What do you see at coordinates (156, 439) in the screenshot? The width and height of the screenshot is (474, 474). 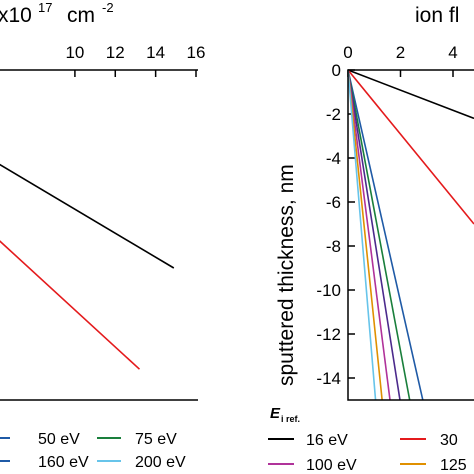 I see `left-legend-label: 75 eV` at bounding box center [156, 439].